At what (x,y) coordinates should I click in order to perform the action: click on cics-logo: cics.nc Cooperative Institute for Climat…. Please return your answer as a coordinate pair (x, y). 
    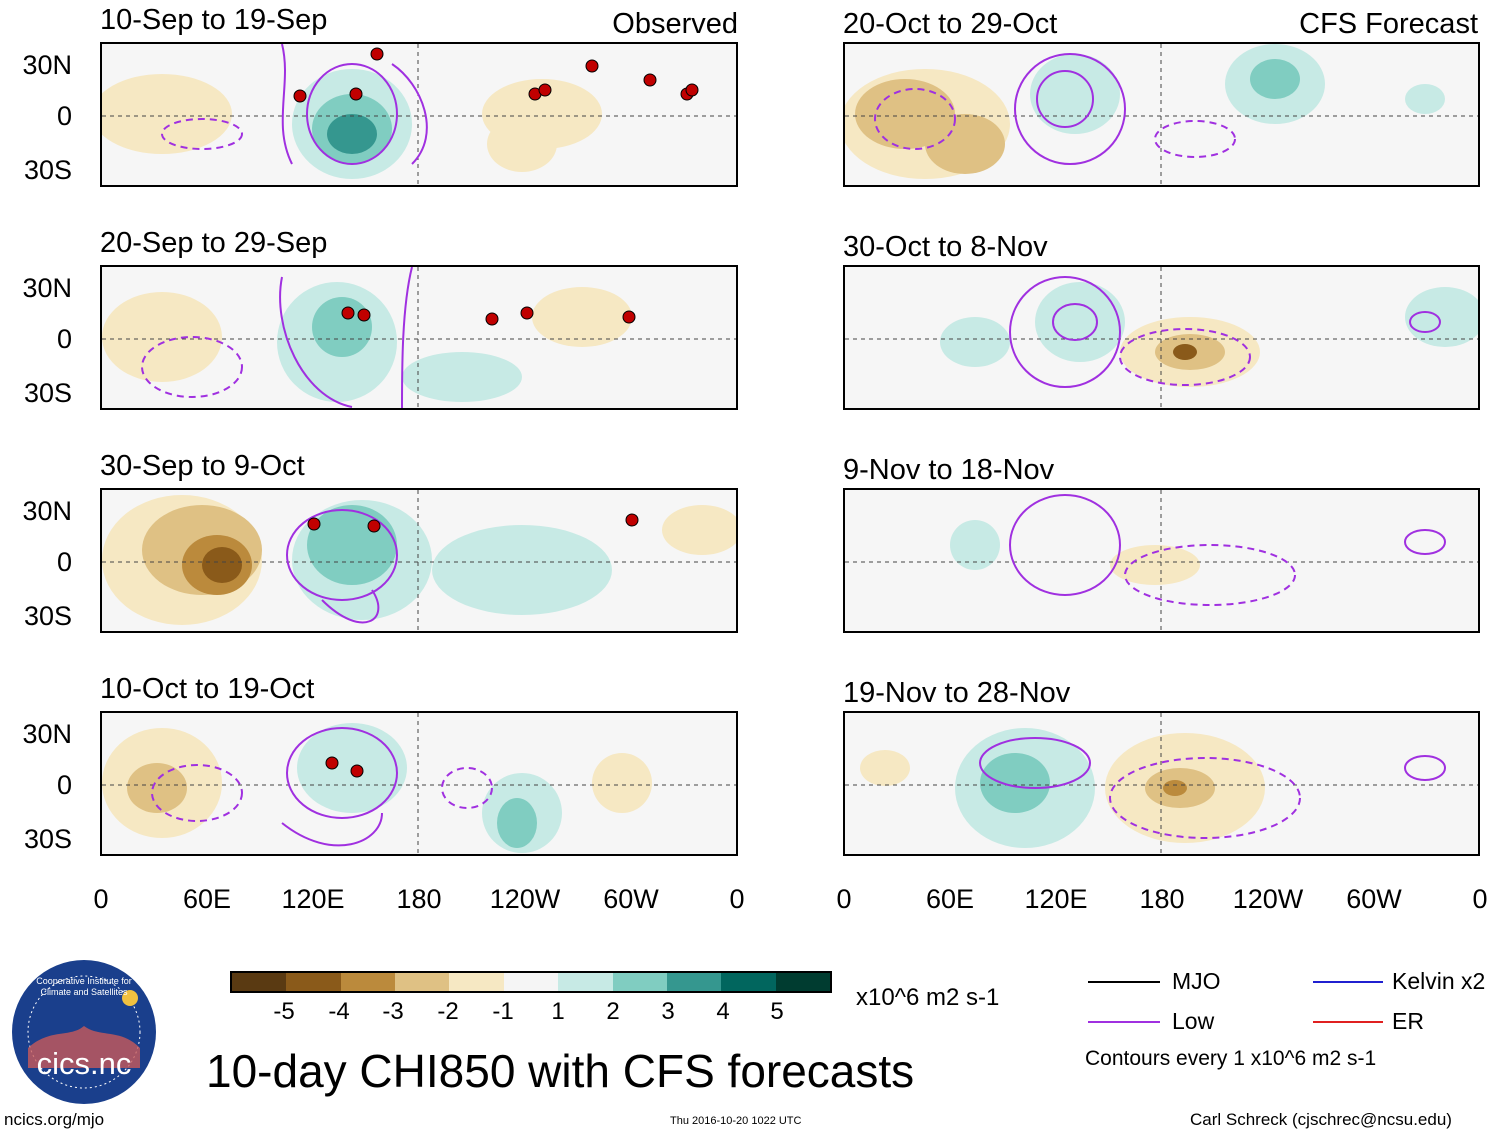
    Looking at the image, I should click on (84, 1032).